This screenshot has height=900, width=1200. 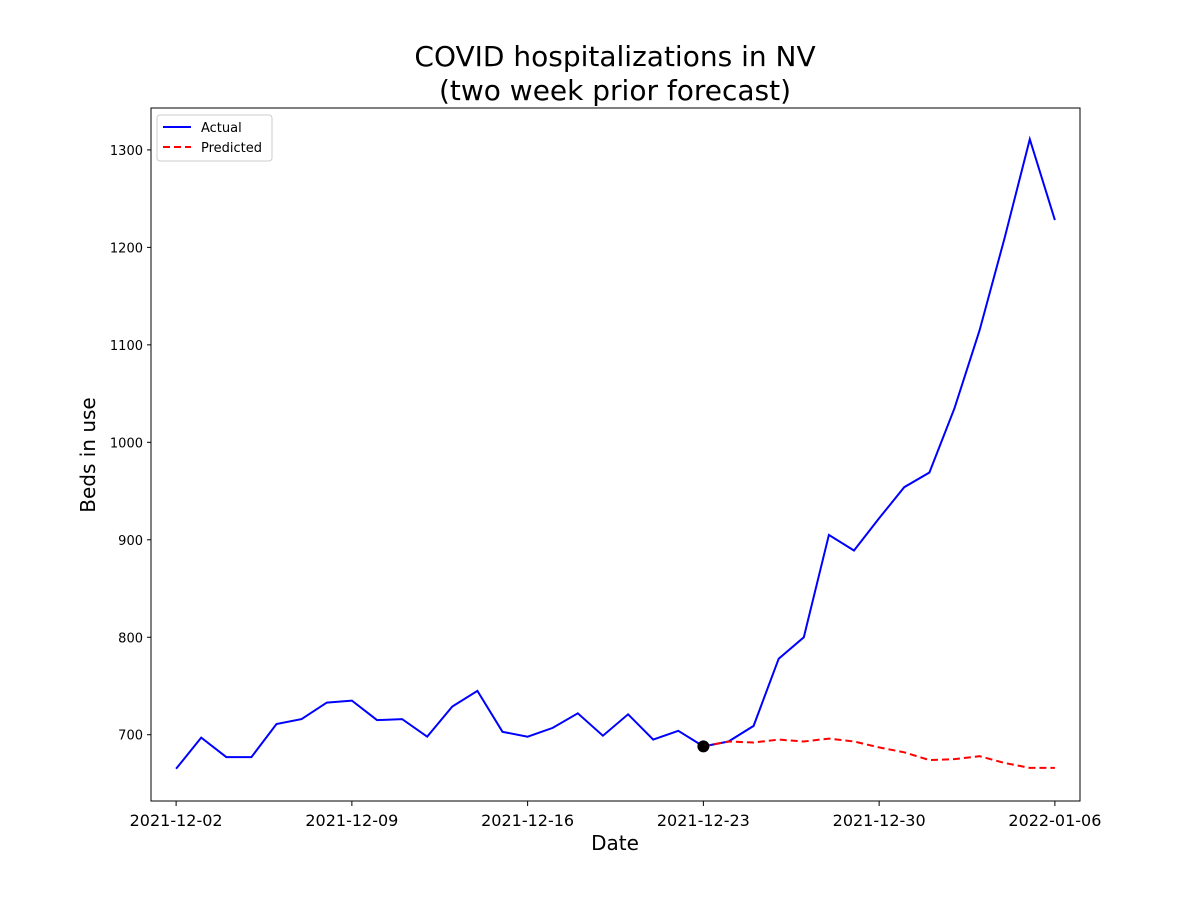 What do you see at coordinates (527, 820) in the screenshot?
I see `x-tick-label: 2021-12-16` at bounding box center [527, 820].